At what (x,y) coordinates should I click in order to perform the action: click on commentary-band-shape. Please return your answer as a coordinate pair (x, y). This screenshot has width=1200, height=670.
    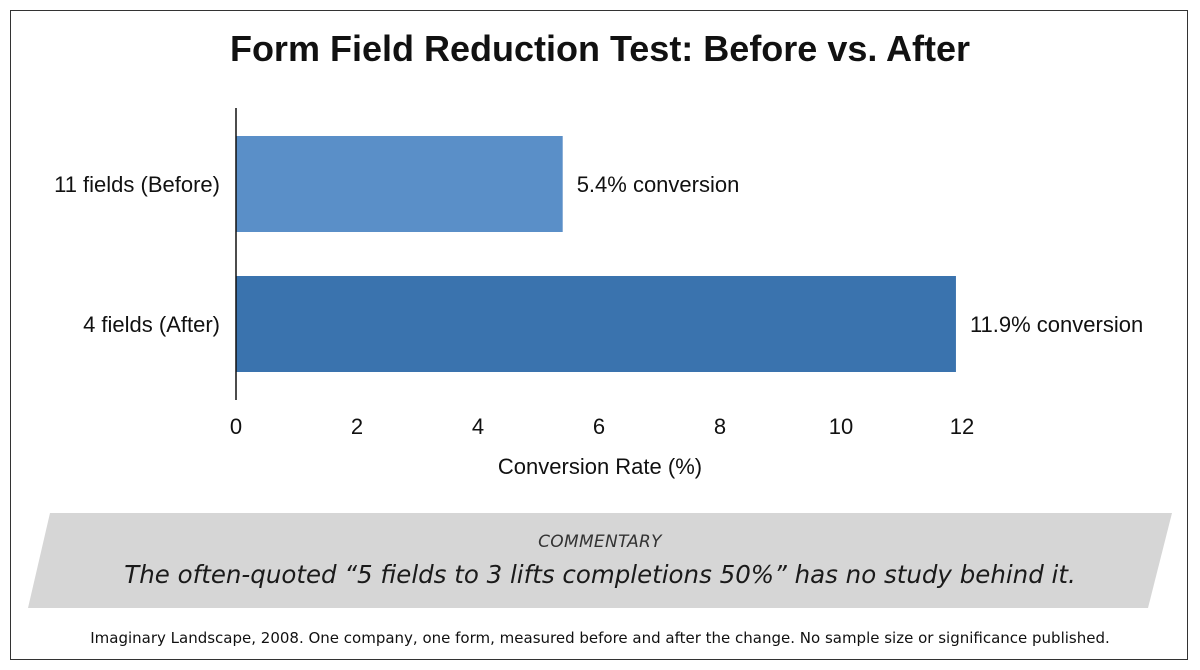
    Looking at the image, I should click on (600, 560).